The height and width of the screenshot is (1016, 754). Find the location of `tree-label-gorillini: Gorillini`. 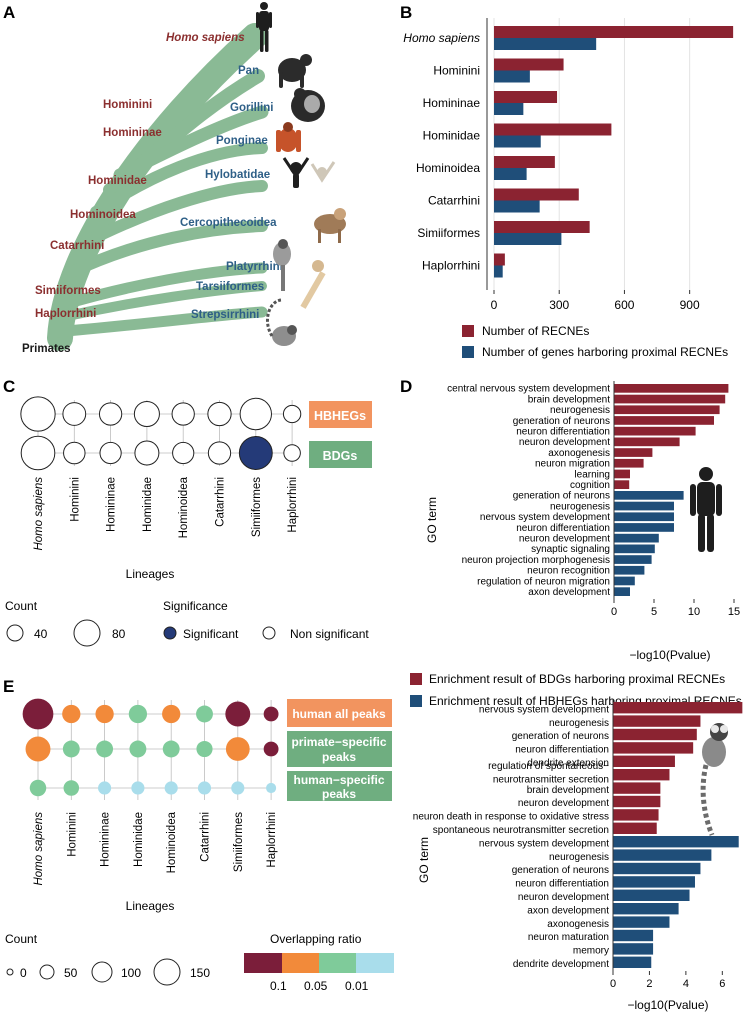

tree-label-gorillini: Gorillini is located at coordinates (251, 108).